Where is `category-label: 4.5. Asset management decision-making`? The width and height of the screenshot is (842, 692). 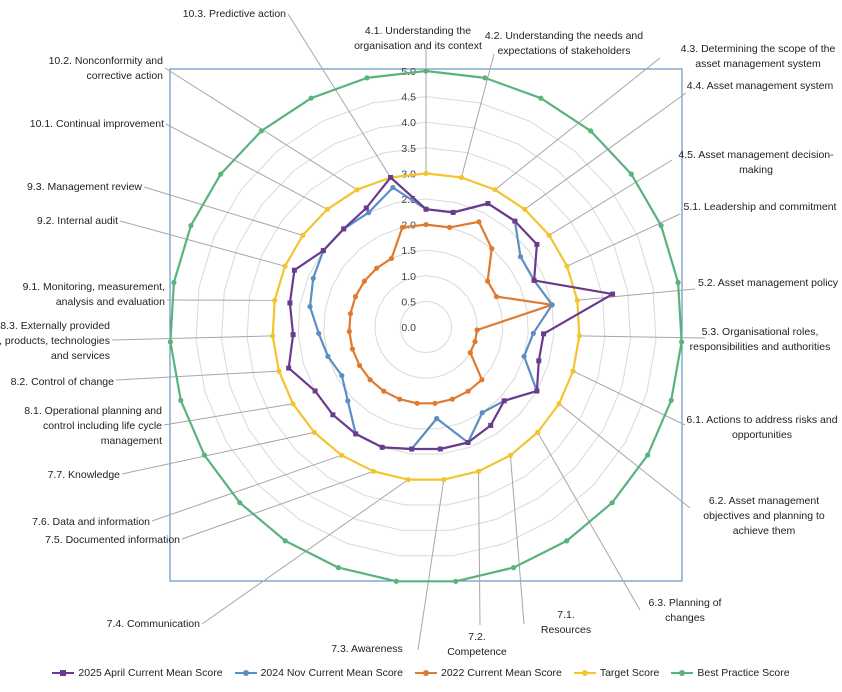
category-label: 4.5. Asset management decision-making is located at coordinates (756, 162).